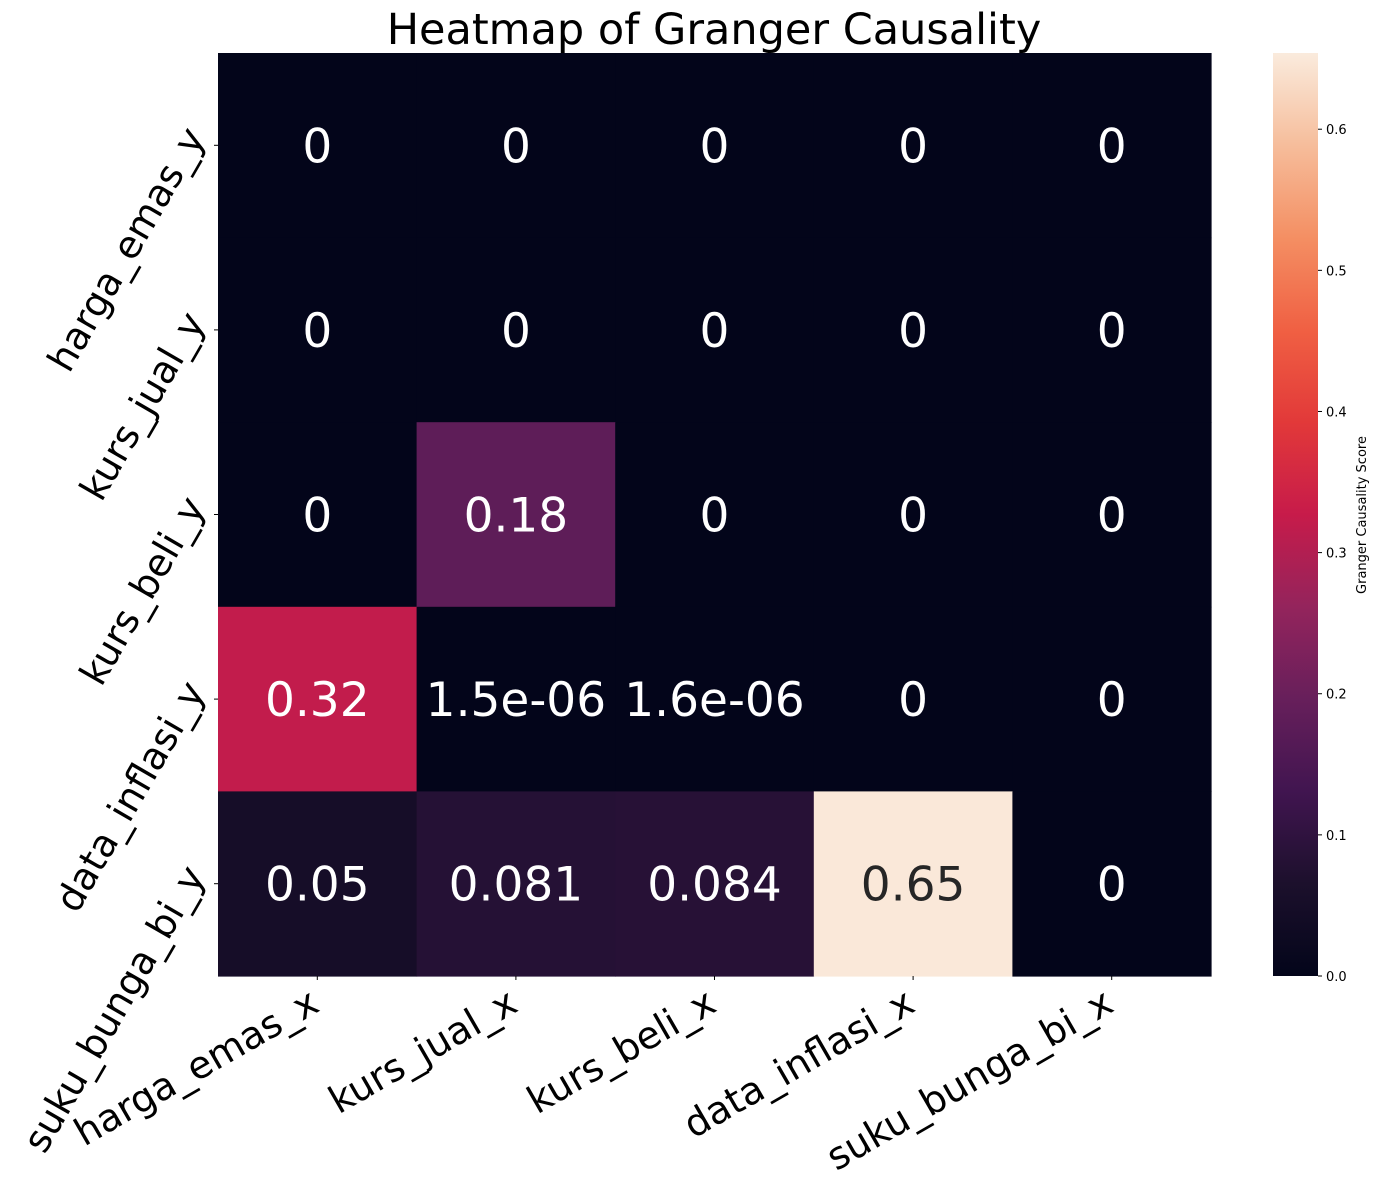 The image size is (1379, 1195). Describe the element at coordinates (714, 30) in the screenshot. I see `chart-title: Heatmap of Granger Causality` at that location.